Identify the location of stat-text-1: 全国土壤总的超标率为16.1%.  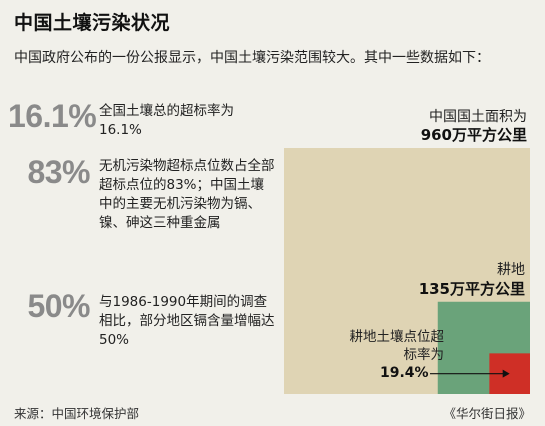
(166, 120).